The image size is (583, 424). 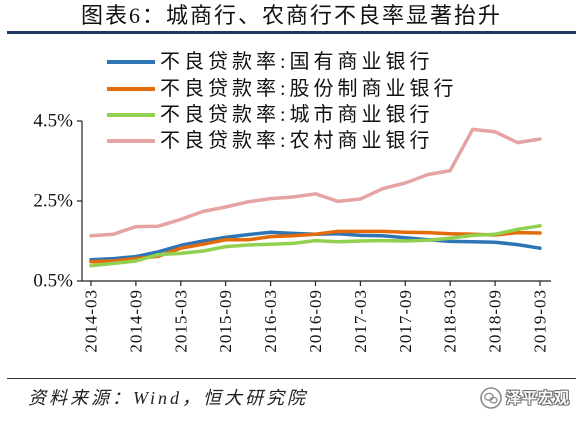 What do you see at coordinates (297, 115) in the screenshot?
I see `legend-label: 不良贷款率:城市商业银行` at bounding box center [297, 115].